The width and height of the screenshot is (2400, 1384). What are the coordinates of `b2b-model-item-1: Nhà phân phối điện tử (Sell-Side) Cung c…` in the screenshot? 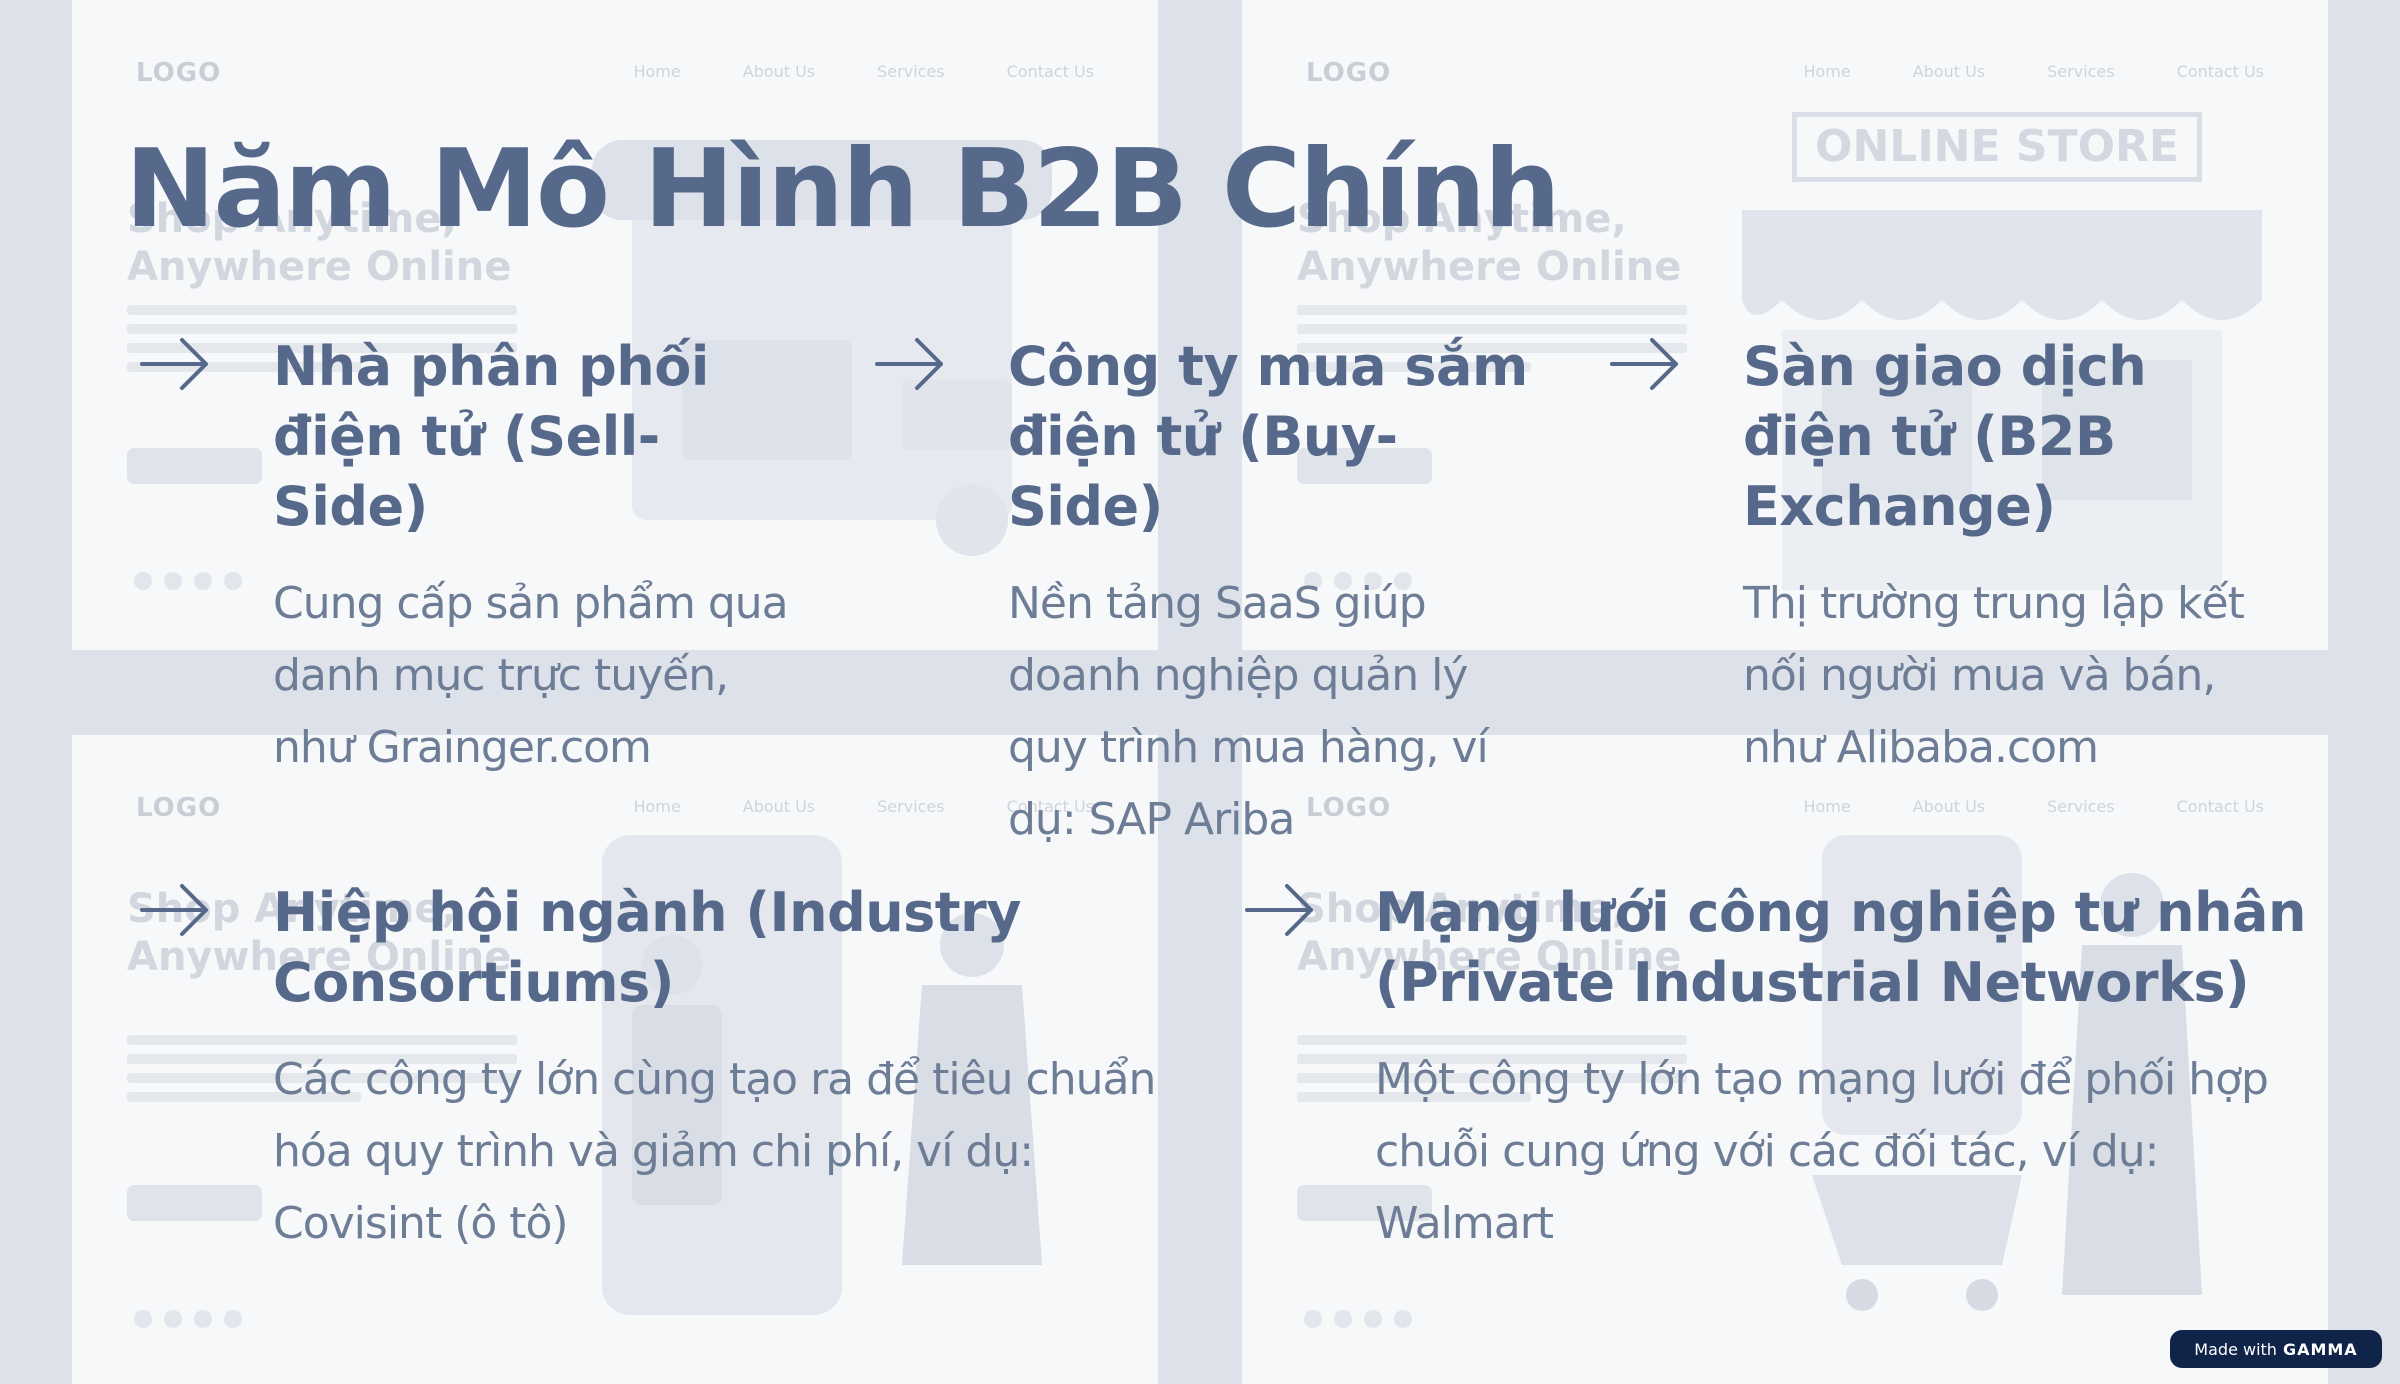 It's located at (464, 558).